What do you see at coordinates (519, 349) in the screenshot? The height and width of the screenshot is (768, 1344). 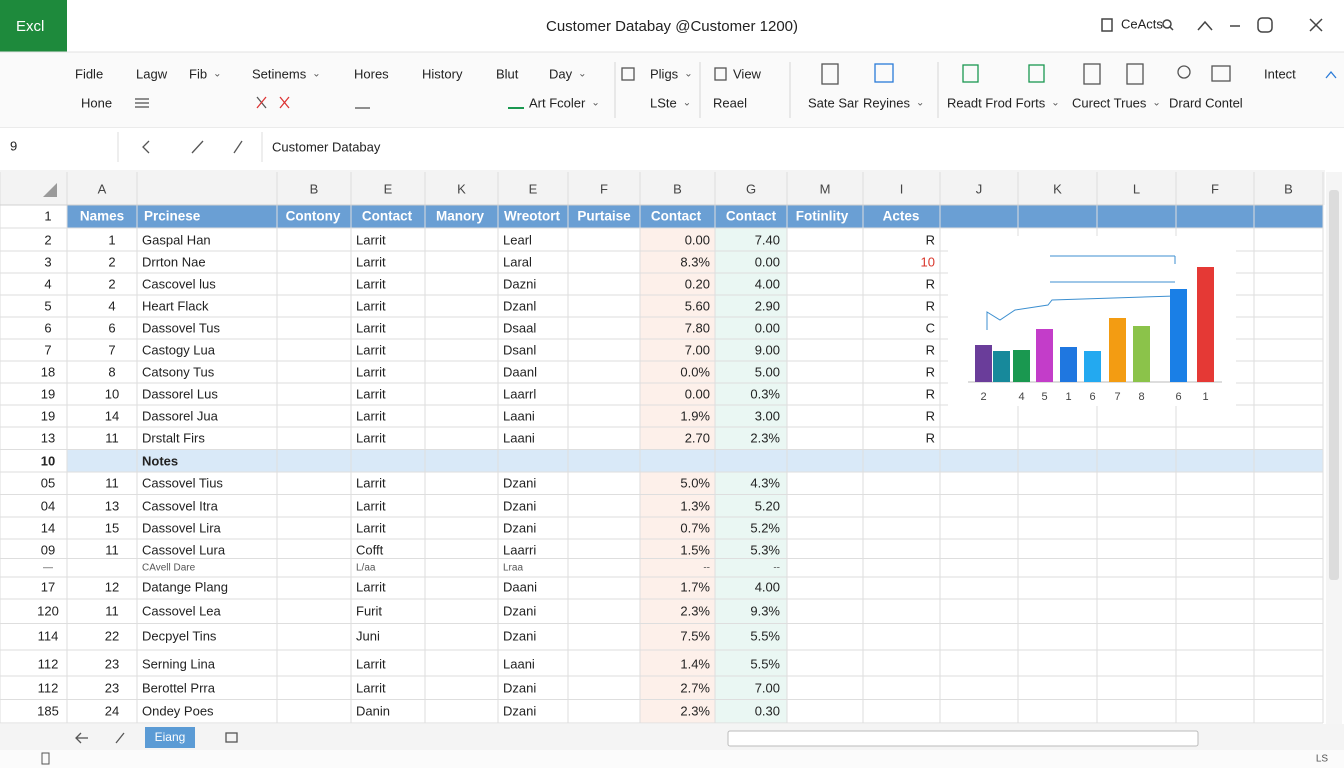 I see `cell-text: Dsanl` at bounding box center [519, 349].